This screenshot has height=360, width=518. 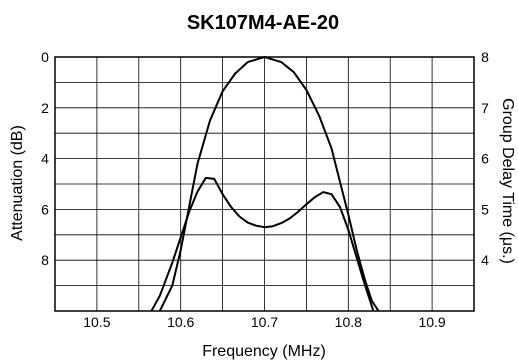 I want to click on y-right-tick-label: 5, so click(x=485, y=209).